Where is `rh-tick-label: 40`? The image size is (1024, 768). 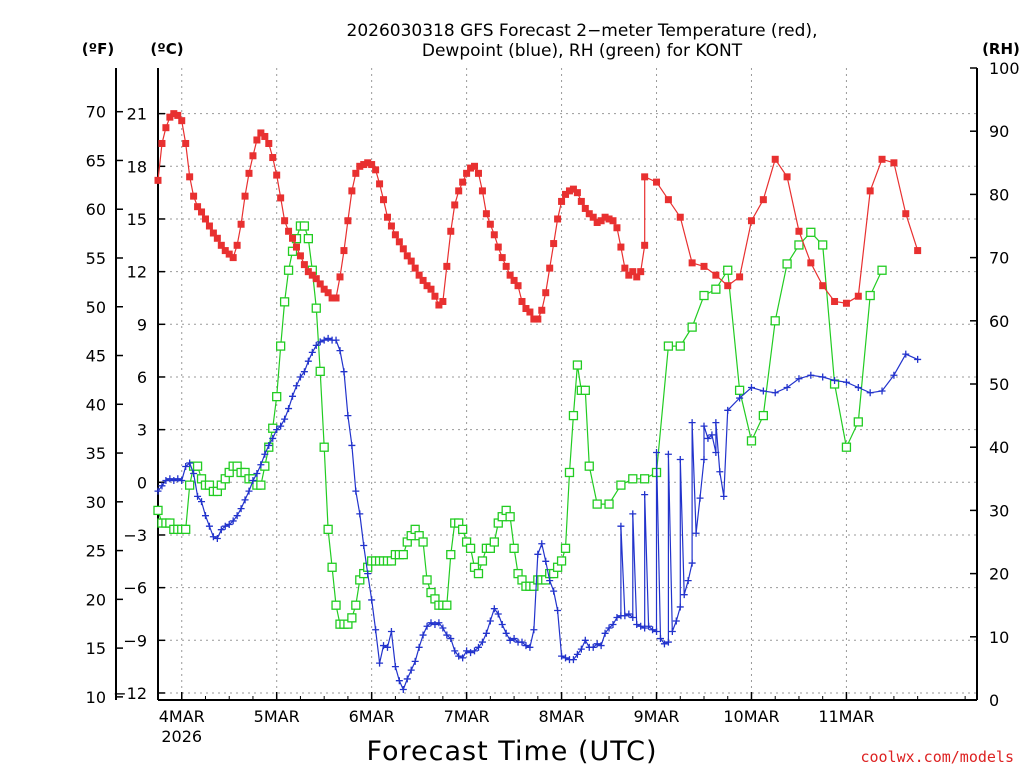 rh-tick-label: 40 is located at coordinates (999, 447).